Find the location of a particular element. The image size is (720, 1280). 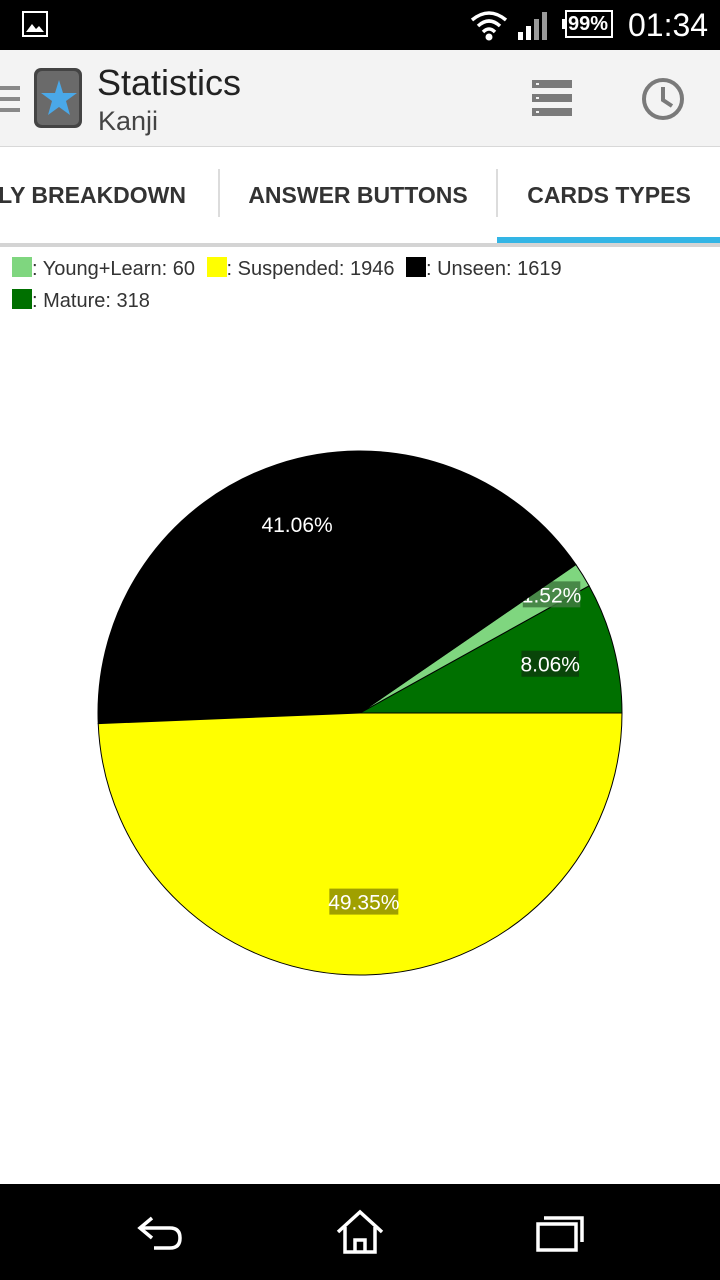

deck-name: Kanji is located at coordinates (128, 121).